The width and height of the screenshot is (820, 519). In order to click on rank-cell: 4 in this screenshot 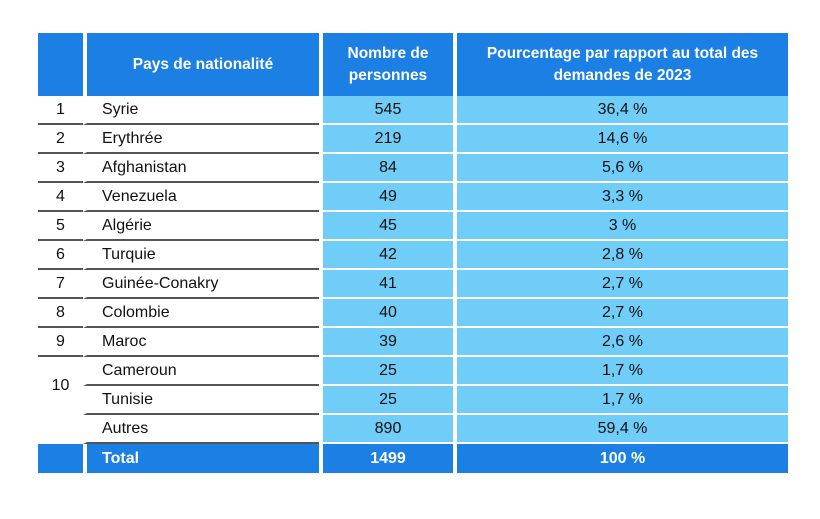, I will do `click(60, 197)`.